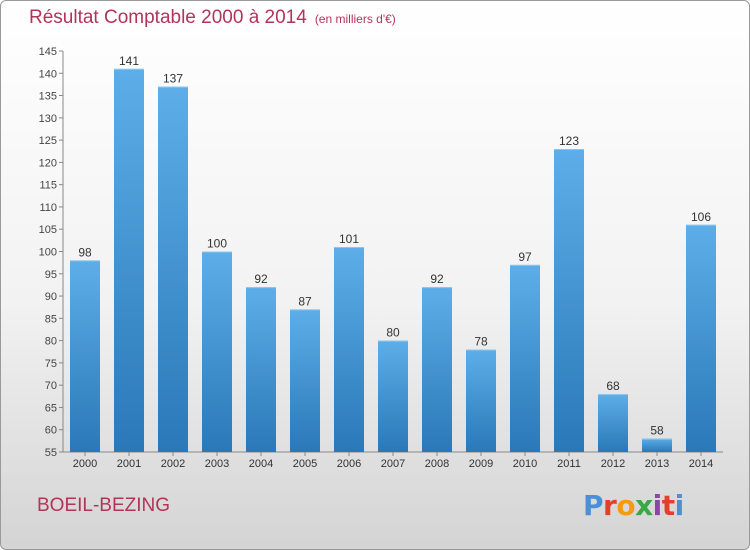  Describe the element at coordinates (305, 464) in the screenshot. I see `x-tick-label-2005: 2005` at that location.